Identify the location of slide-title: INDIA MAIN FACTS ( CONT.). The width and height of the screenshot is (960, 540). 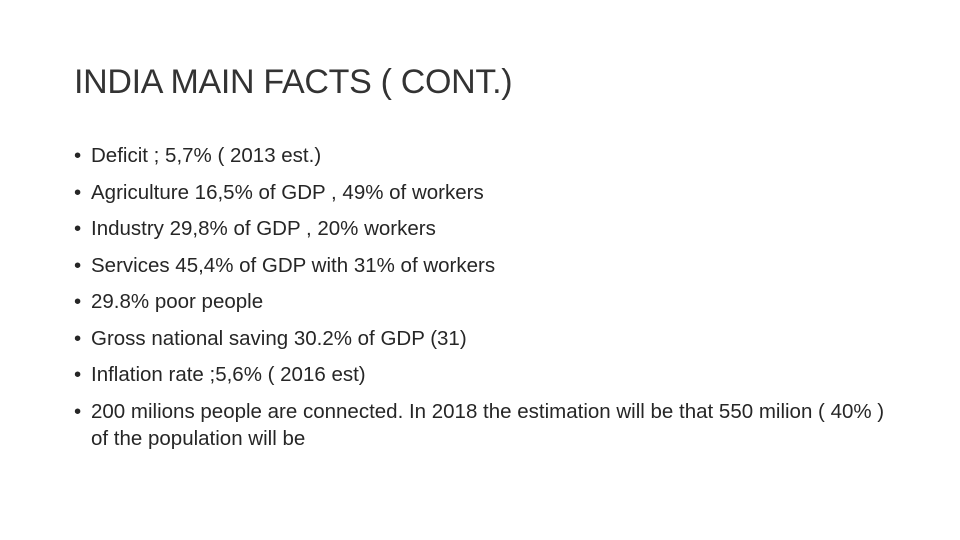
(293, 82).